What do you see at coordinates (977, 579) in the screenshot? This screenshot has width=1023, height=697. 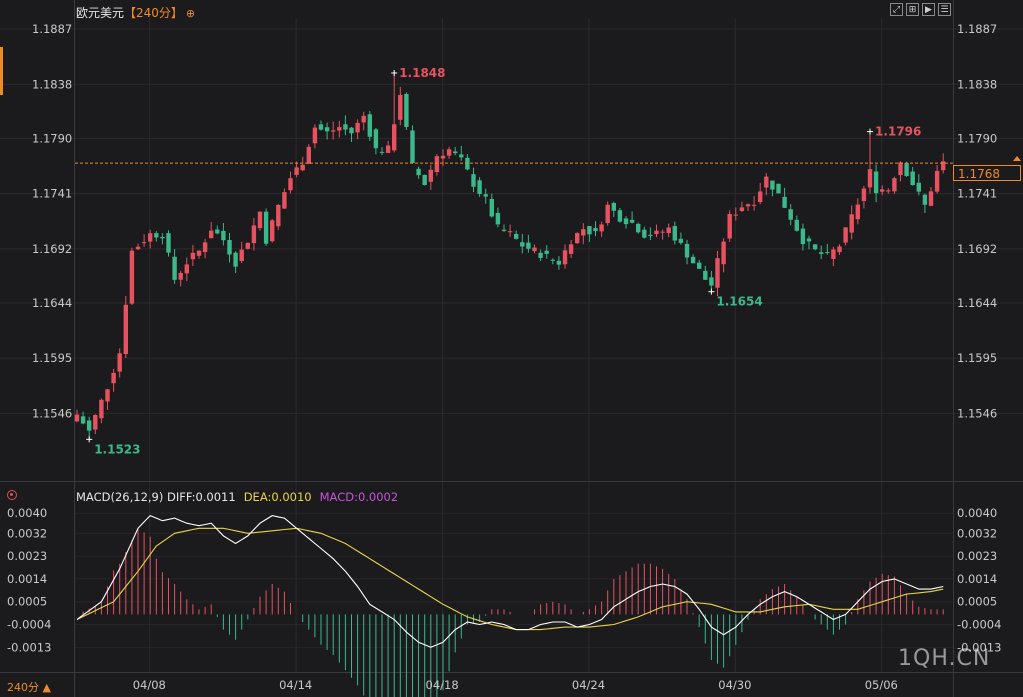 I see `macd-axis-label-right: 0.0014` at bounding box center [977, 579].